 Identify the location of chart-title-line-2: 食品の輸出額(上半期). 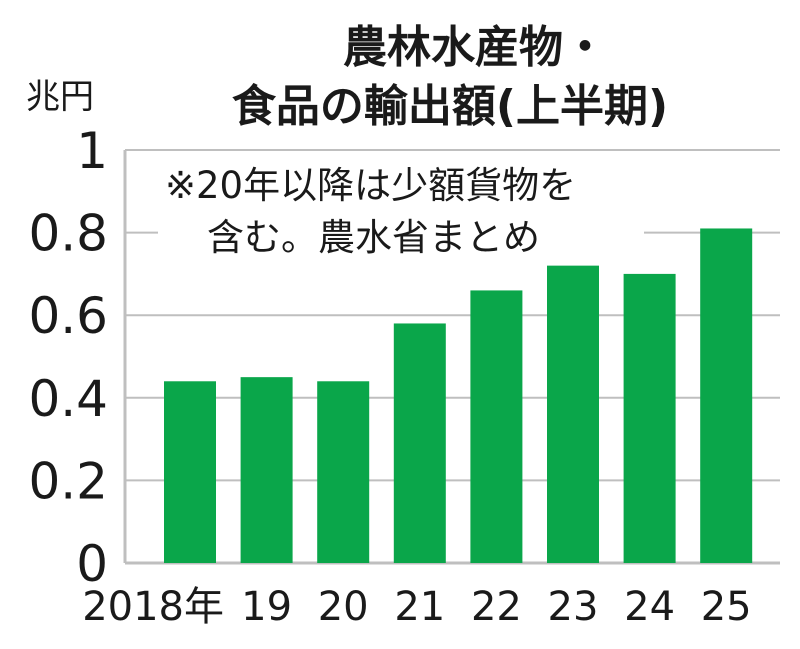
(450, 106).